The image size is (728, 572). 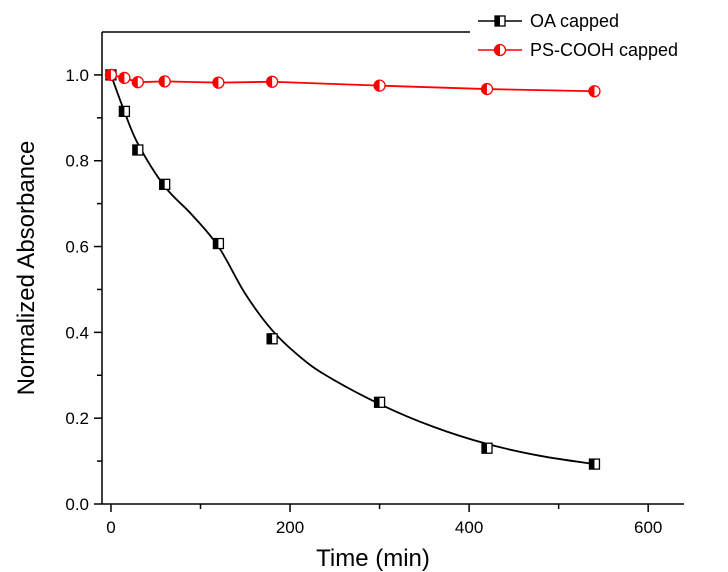 I want to click on y-axis-title: Normalized Absorbance, so click(x=26, y=268).